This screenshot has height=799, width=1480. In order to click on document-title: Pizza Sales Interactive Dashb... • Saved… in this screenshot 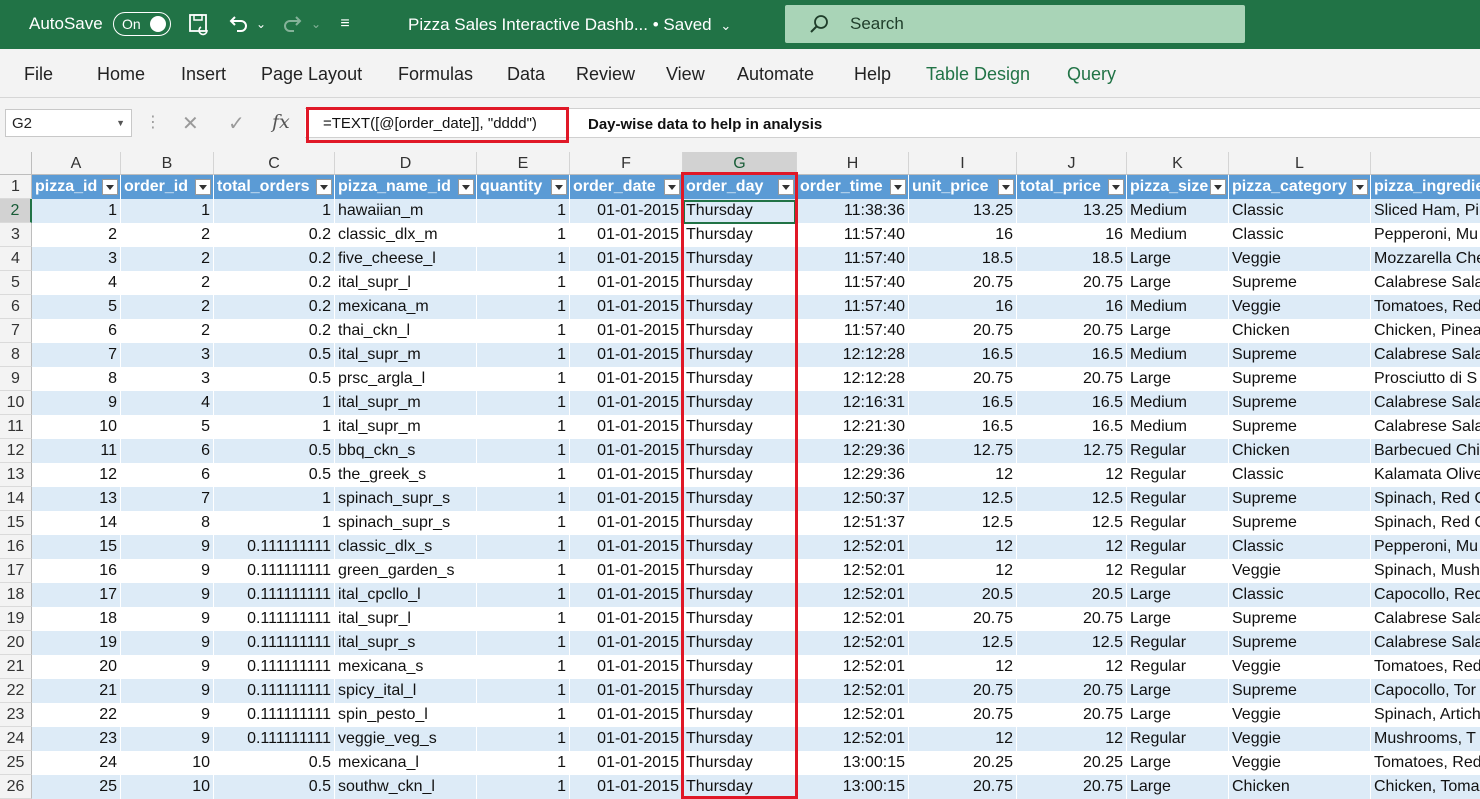, I will do `click(569, 25)`.